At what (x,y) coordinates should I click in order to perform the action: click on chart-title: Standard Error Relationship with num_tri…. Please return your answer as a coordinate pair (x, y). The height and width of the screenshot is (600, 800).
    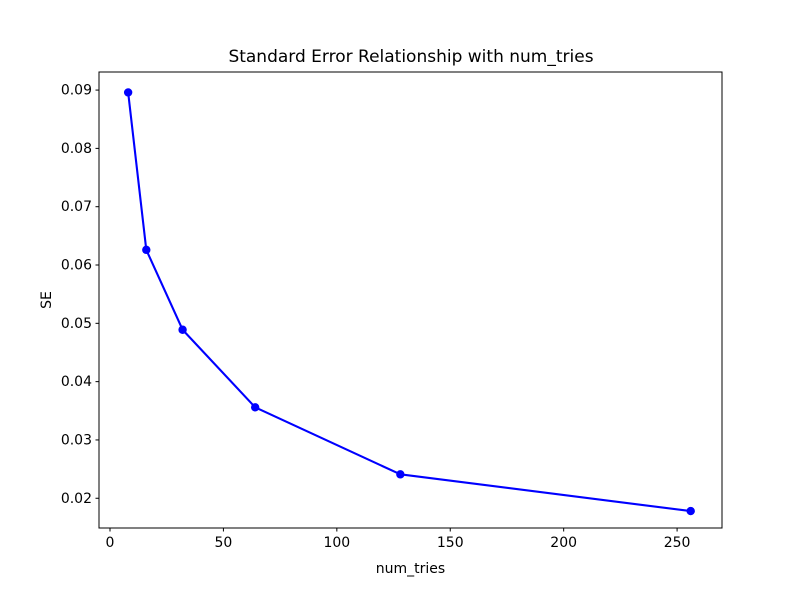
    Looking at the image, I should click on (410, 57).